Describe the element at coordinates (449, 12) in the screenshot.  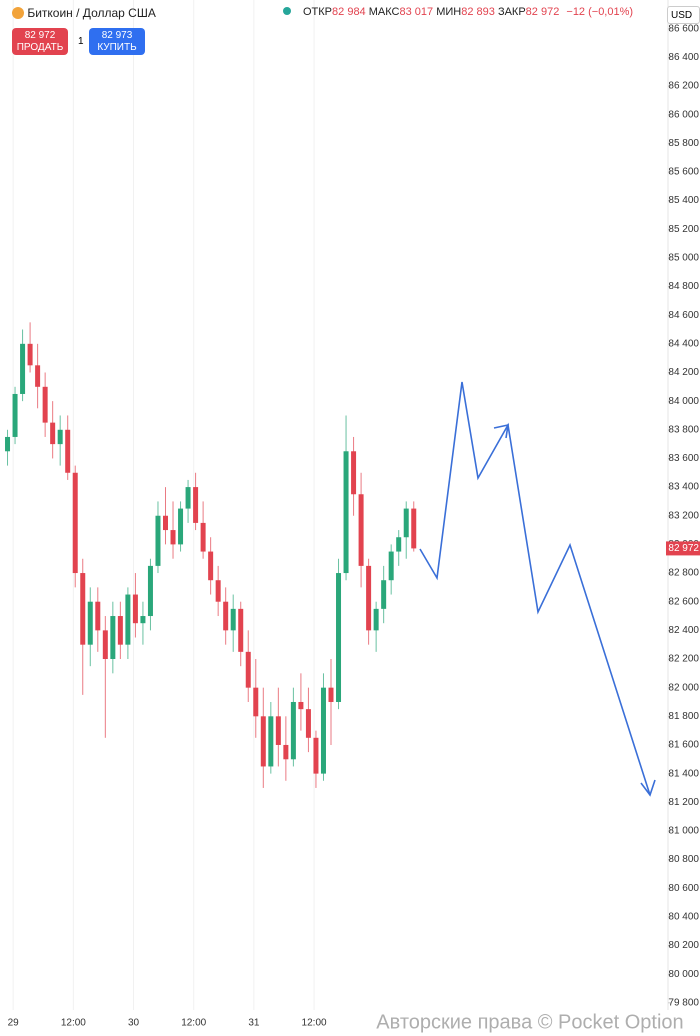
I see `low-label: МИН` at that location.